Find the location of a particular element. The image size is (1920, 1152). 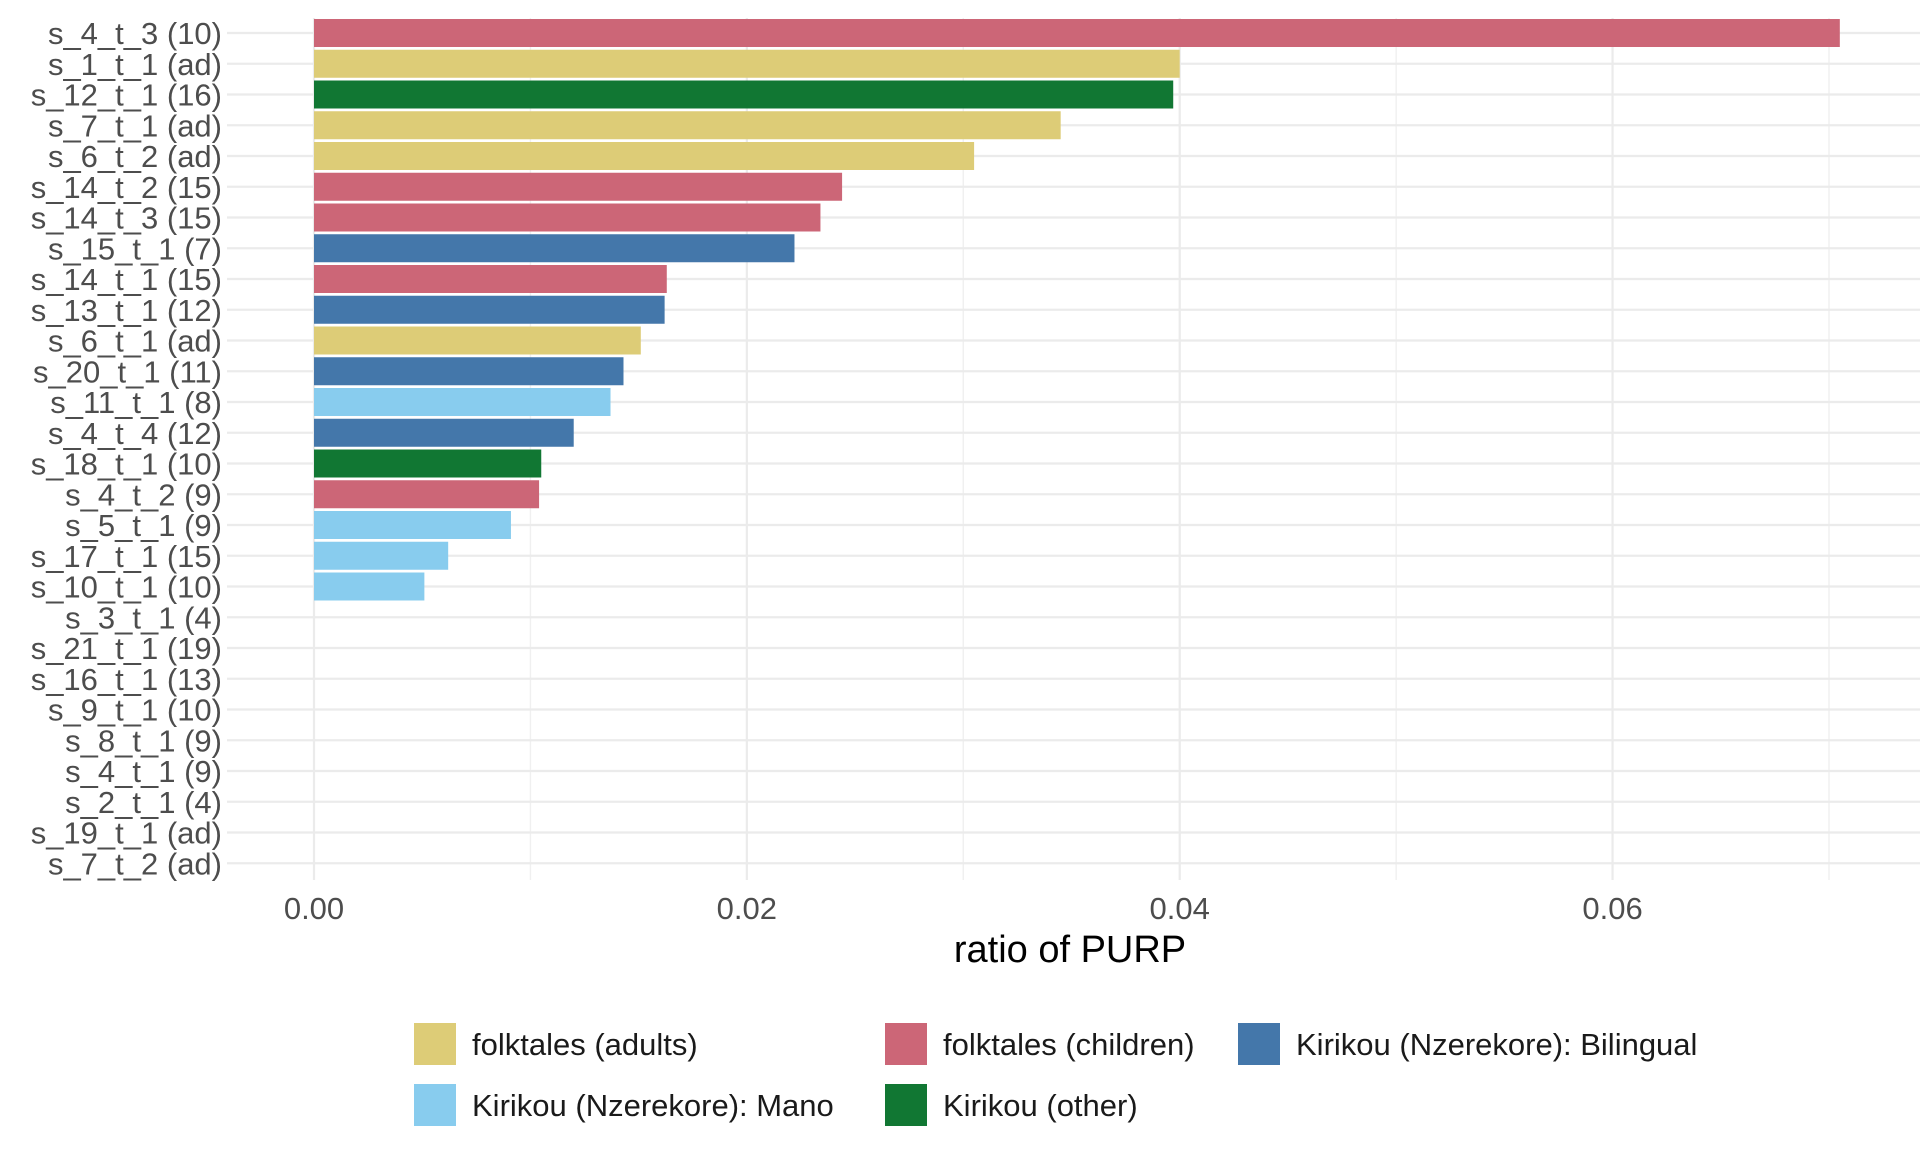

y-tick-label: s_4_t_1 (9) is located at coordinates (143, 771).